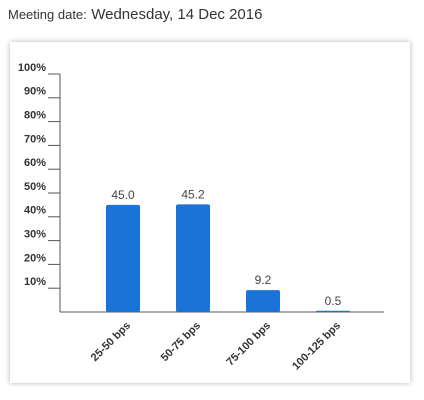  Describe the element at coordinates (248, 344) in the screenshot. I see `x-tick-label: 75-100 bps` at that location.